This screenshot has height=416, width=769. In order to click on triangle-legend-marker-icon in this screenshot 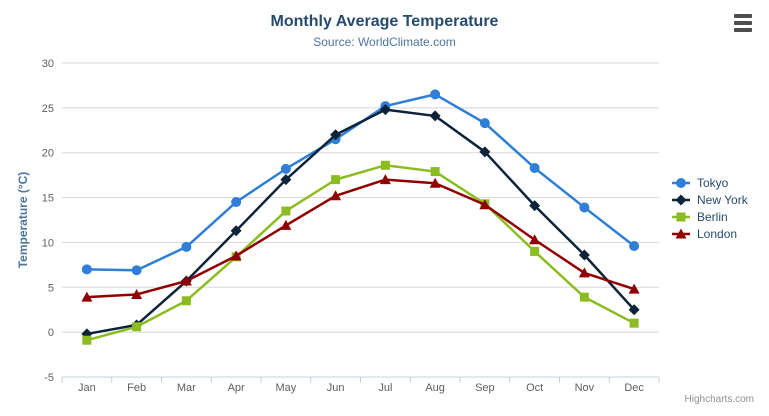, I will do `click(681, 233)`.